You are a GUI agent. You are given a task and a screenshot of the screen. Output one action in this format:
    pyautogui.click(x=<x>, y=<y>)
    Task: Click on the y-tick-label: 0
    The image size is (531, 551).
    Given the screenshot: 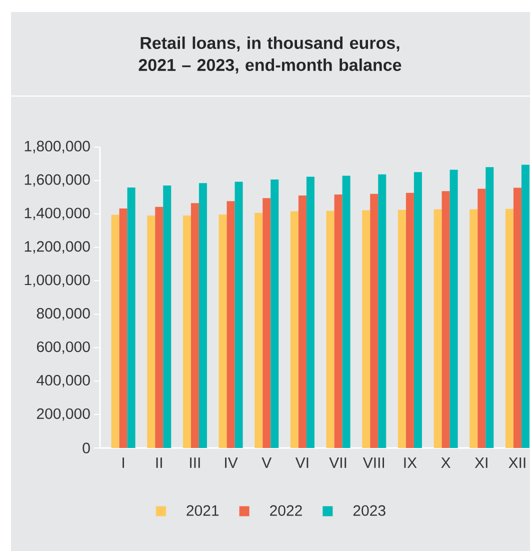 What is the action you would take?
    pyautogui.click(x=86, y=448)
    